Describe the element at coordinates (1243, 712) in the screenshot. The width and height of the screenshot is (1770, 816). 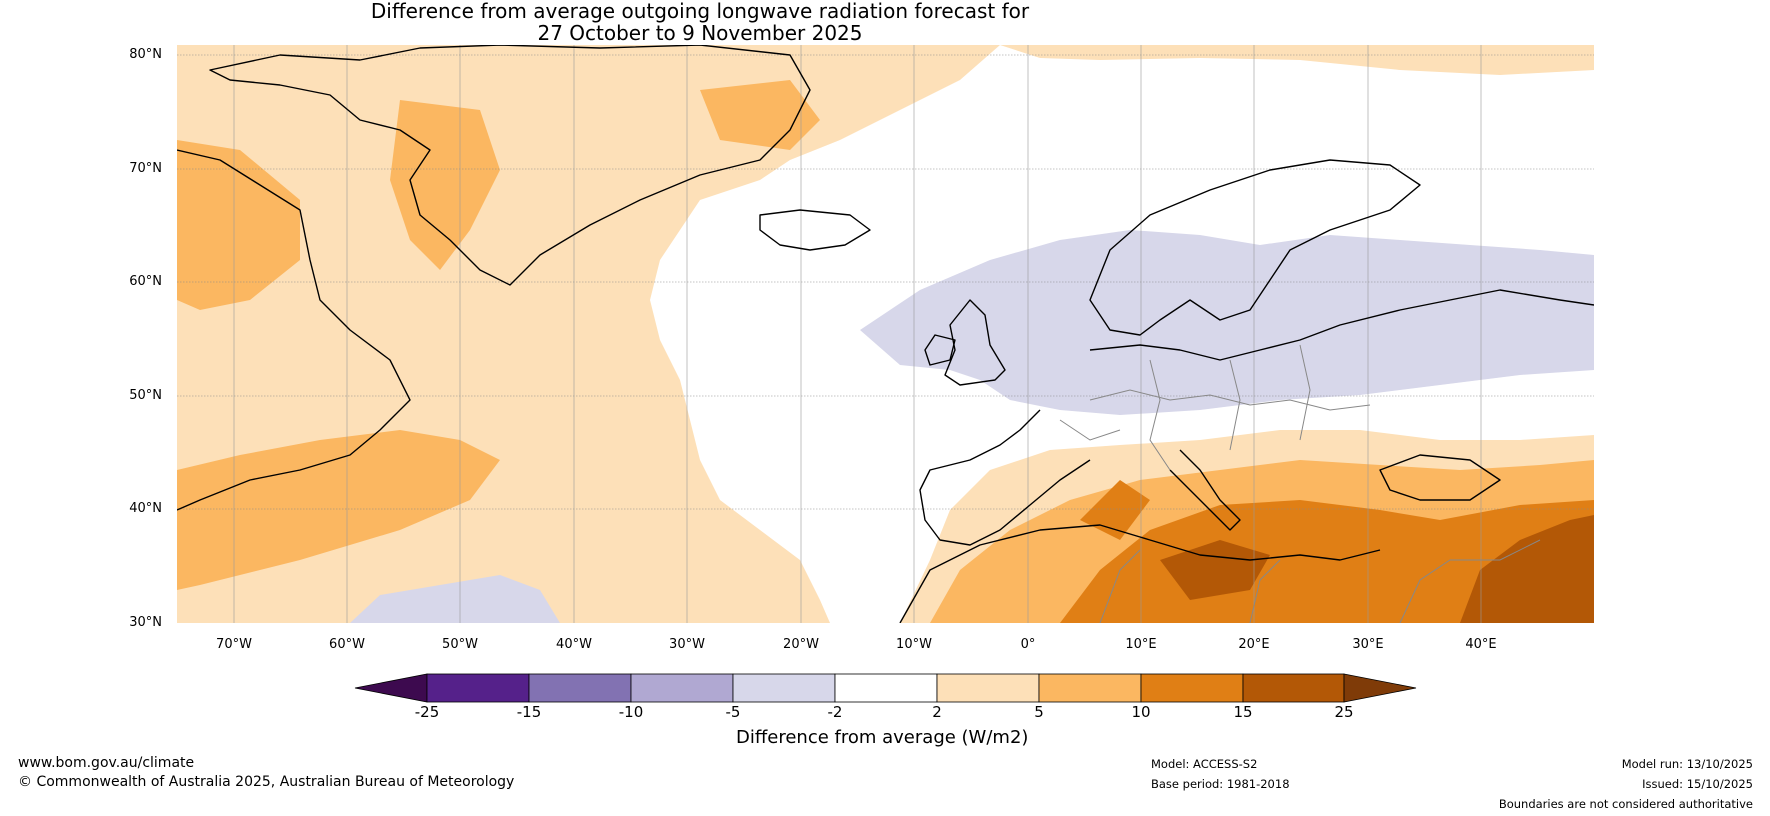
I see `colorbar-tick: 15` at that location.